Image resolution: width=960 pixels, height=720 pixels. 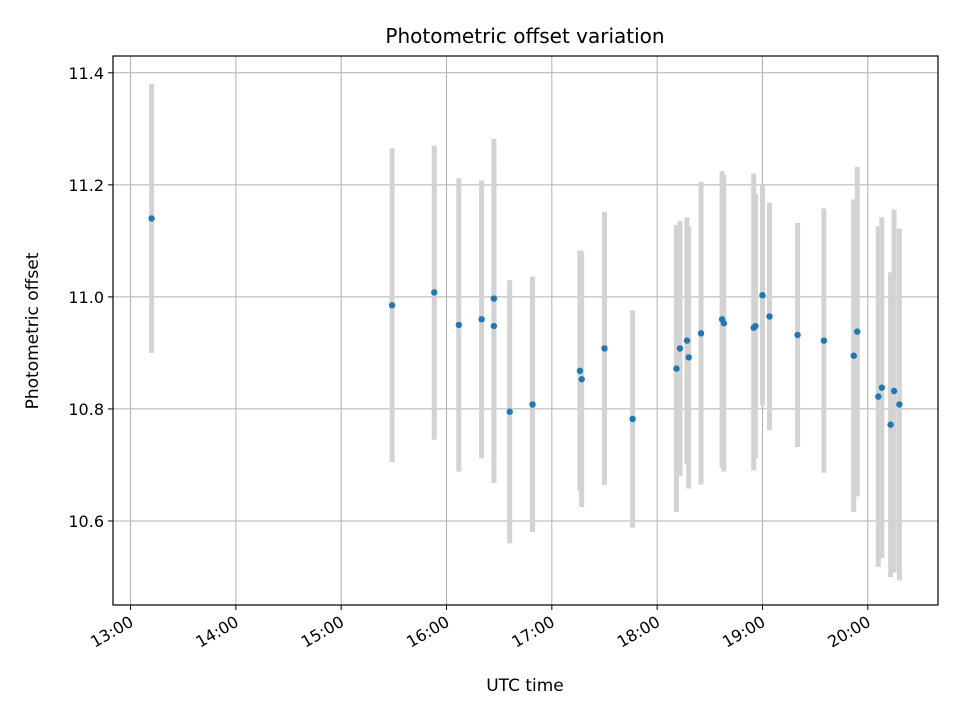 I want to click on y-tick-label: 11.2, so click(x=86, y=185).